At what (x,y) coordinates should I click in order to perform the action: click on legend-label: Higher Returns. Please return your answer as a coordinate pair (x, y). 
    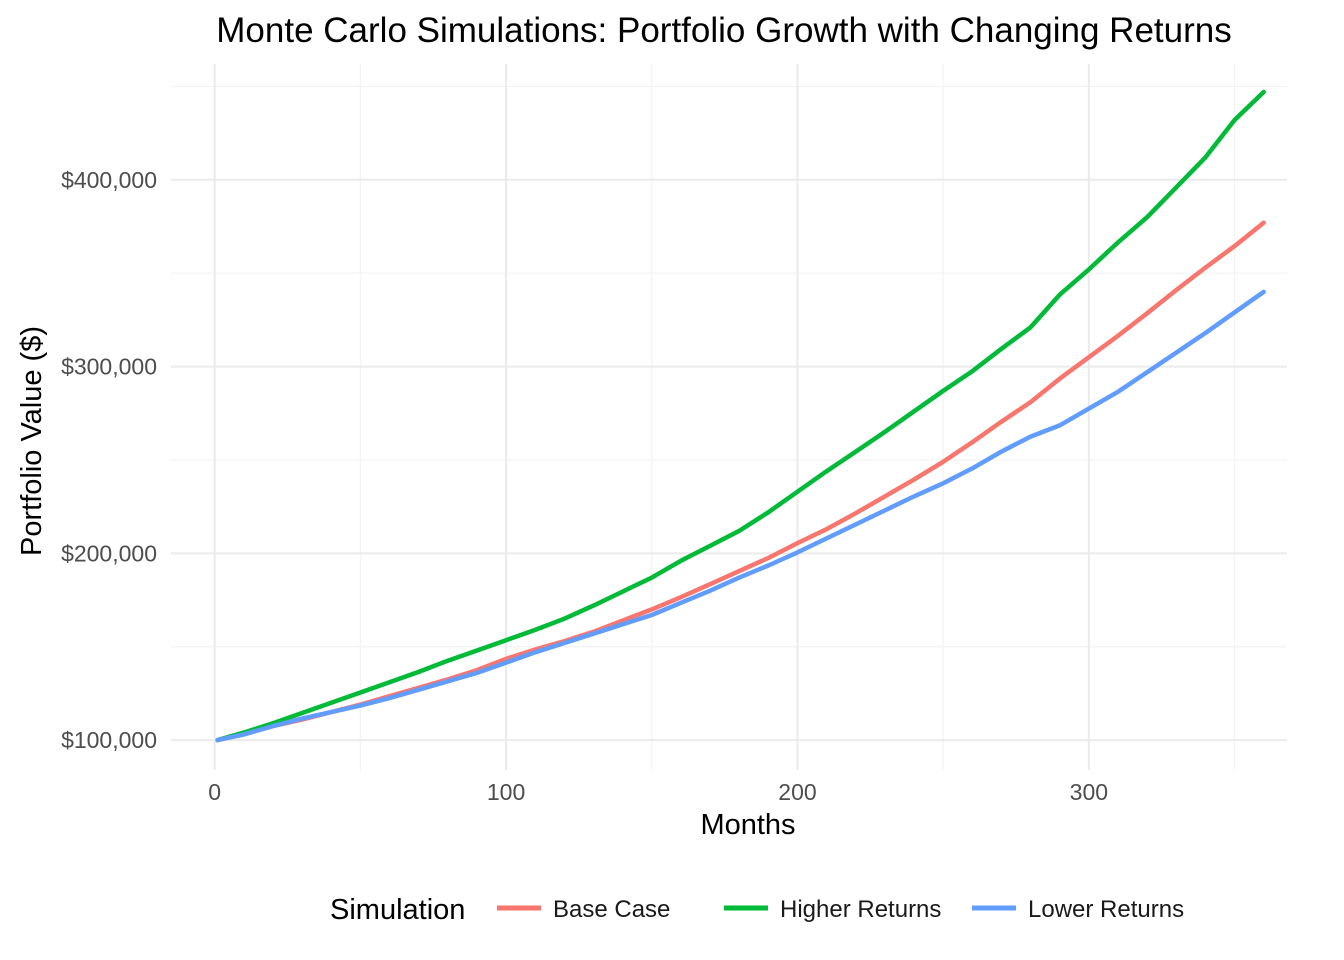
    Looking at the image, I should click on (860, 909).